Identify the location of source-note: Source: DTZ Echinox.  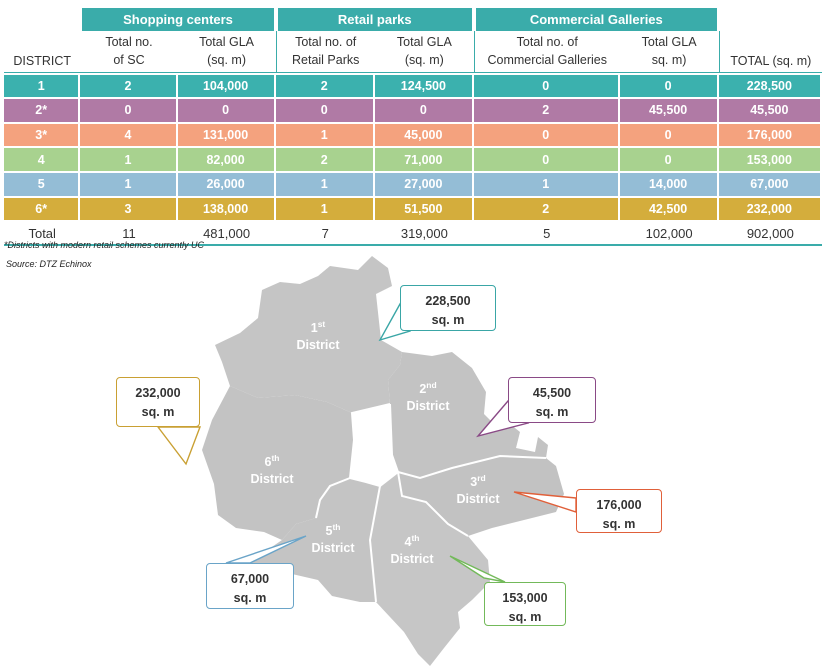
(49, 264).